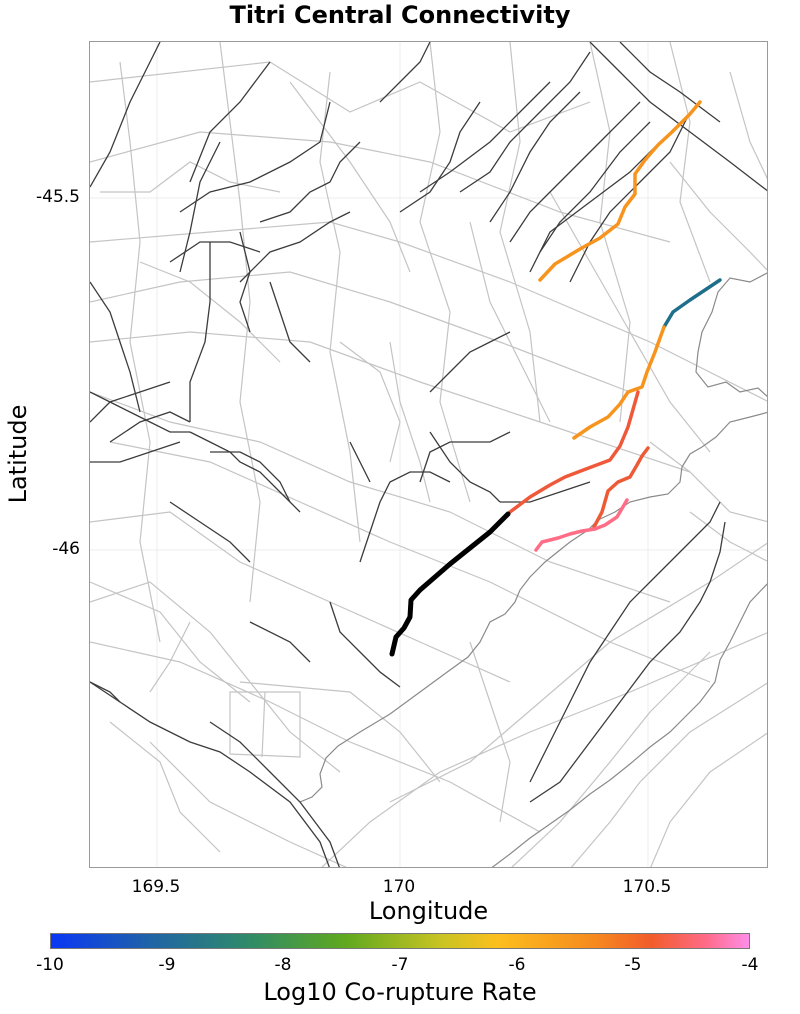  I want to click on red-segment, so click(621, 487).